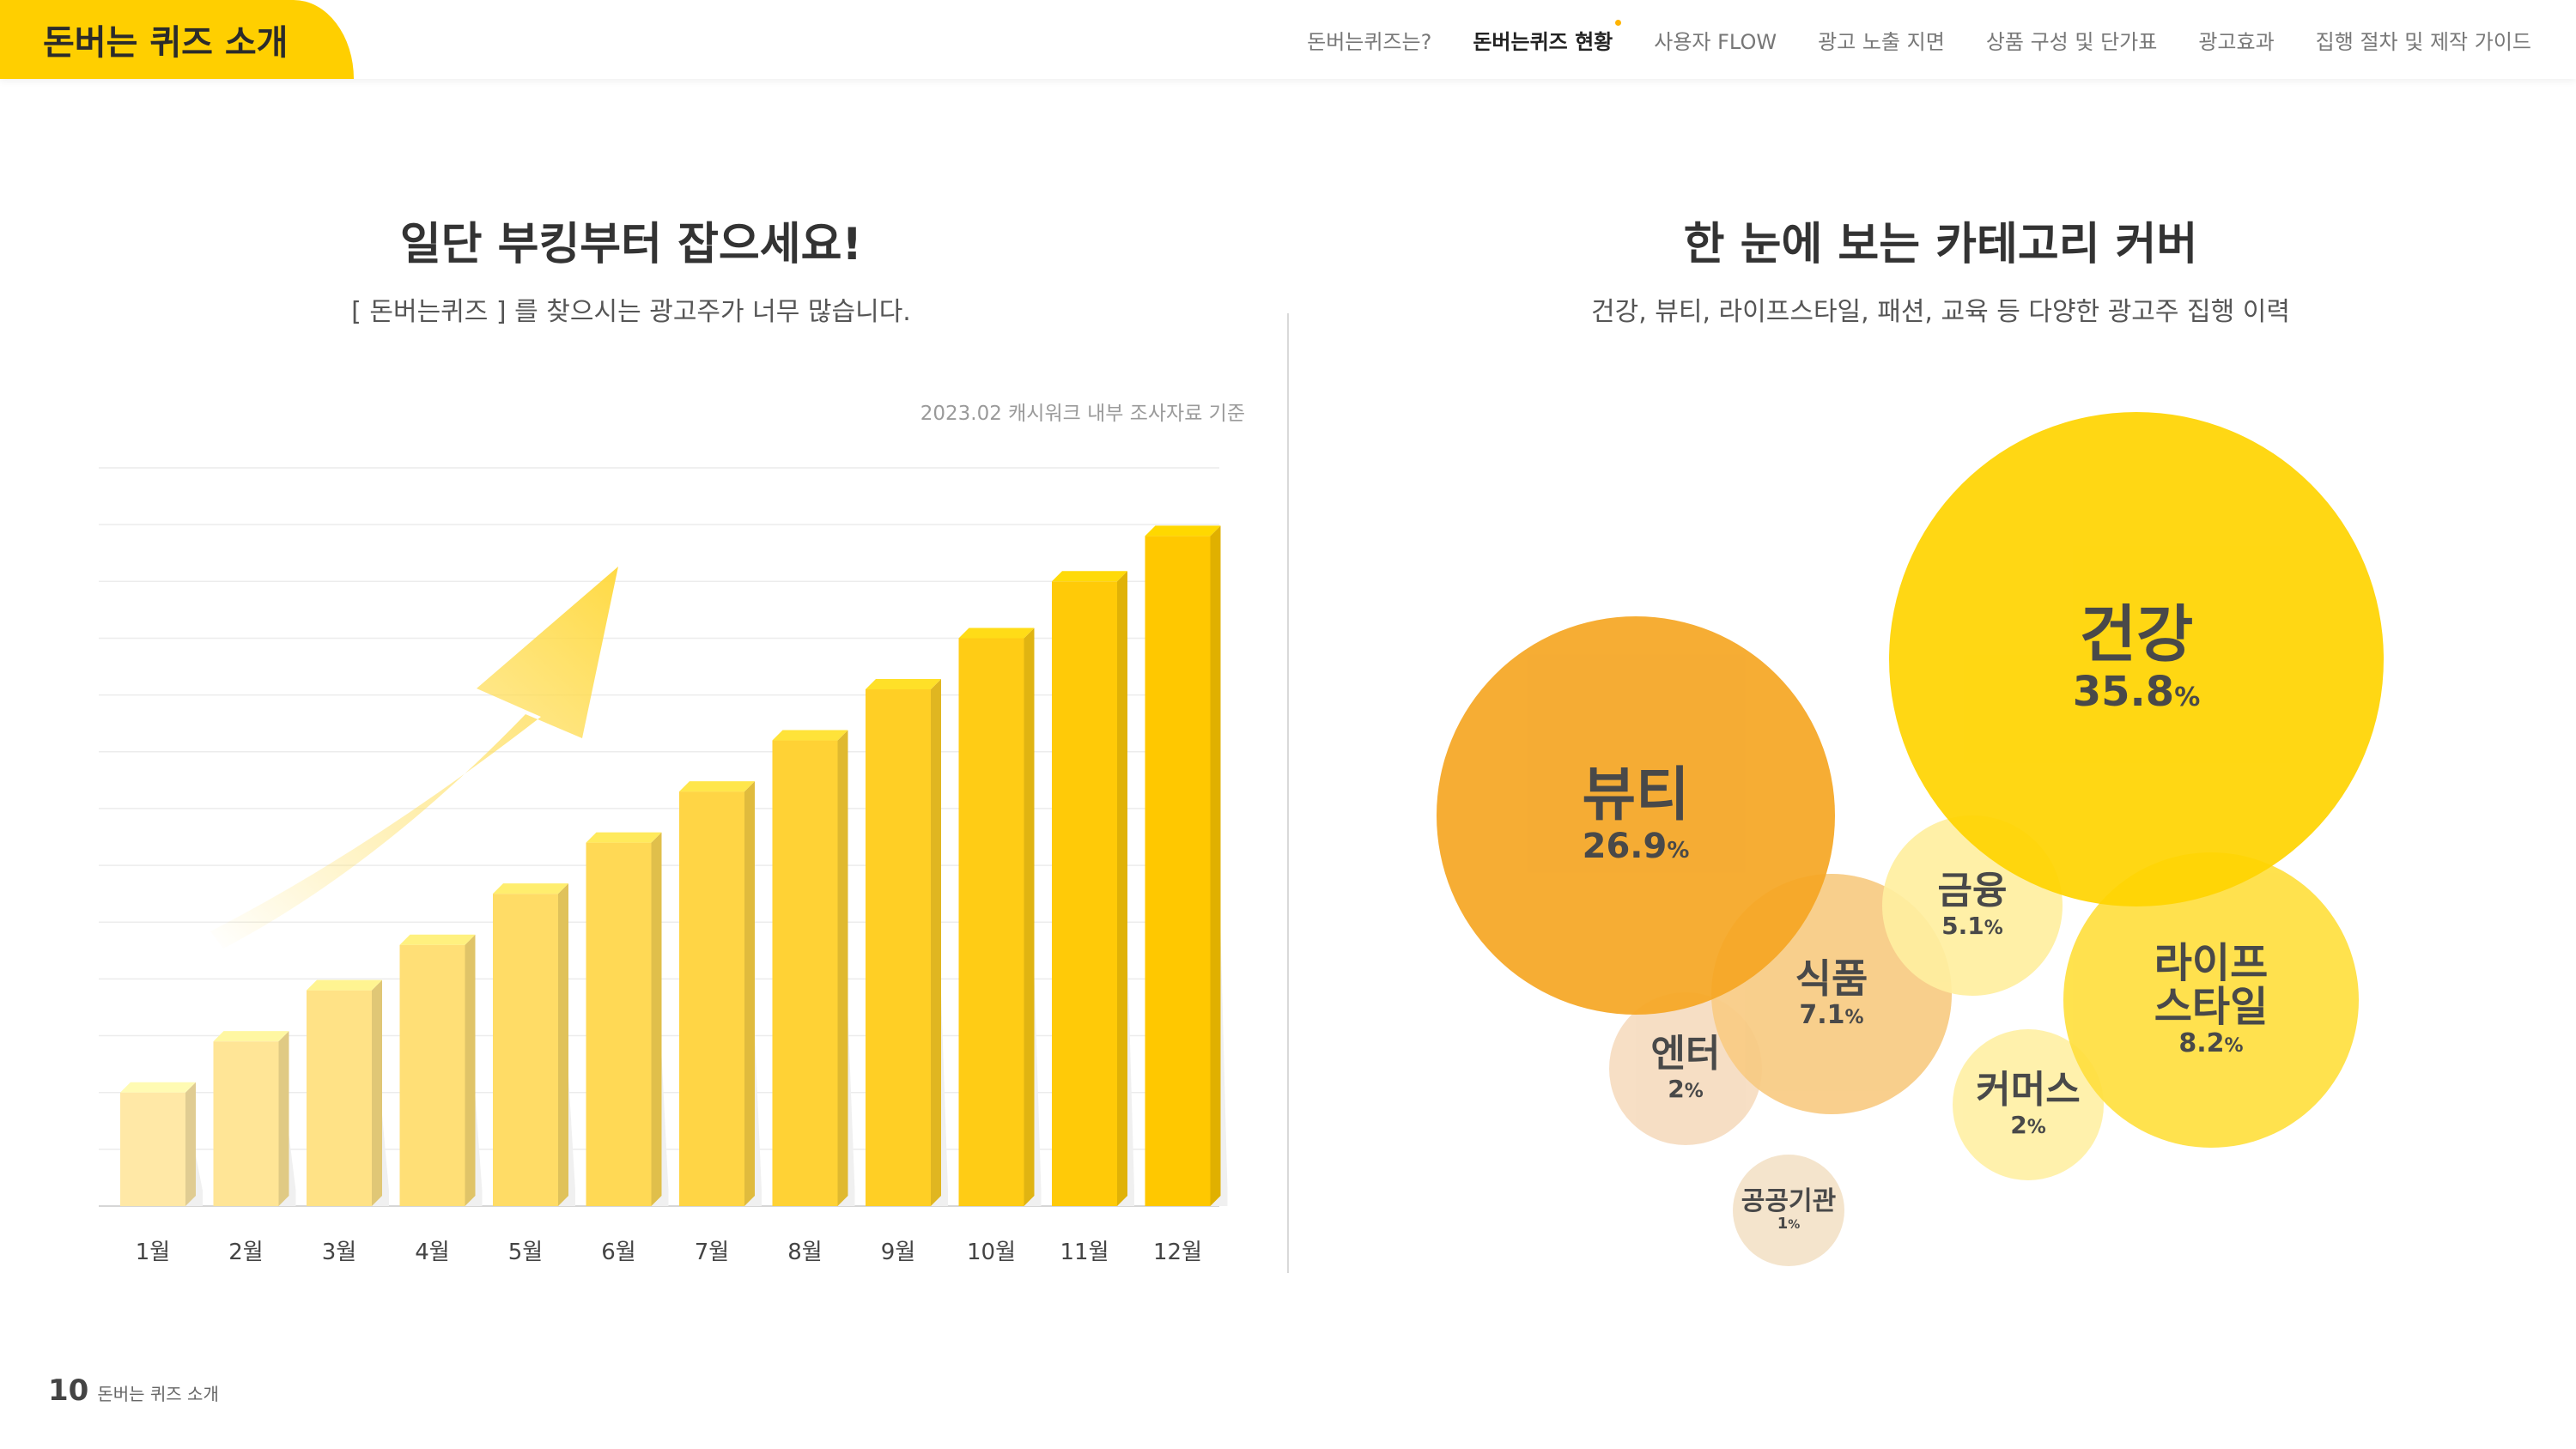 This screenshot has width=2576, height=1449. Describe the element at coordinates (1085, 1252) in the screenshot. I see `x-tick-label: 11월` at that location.